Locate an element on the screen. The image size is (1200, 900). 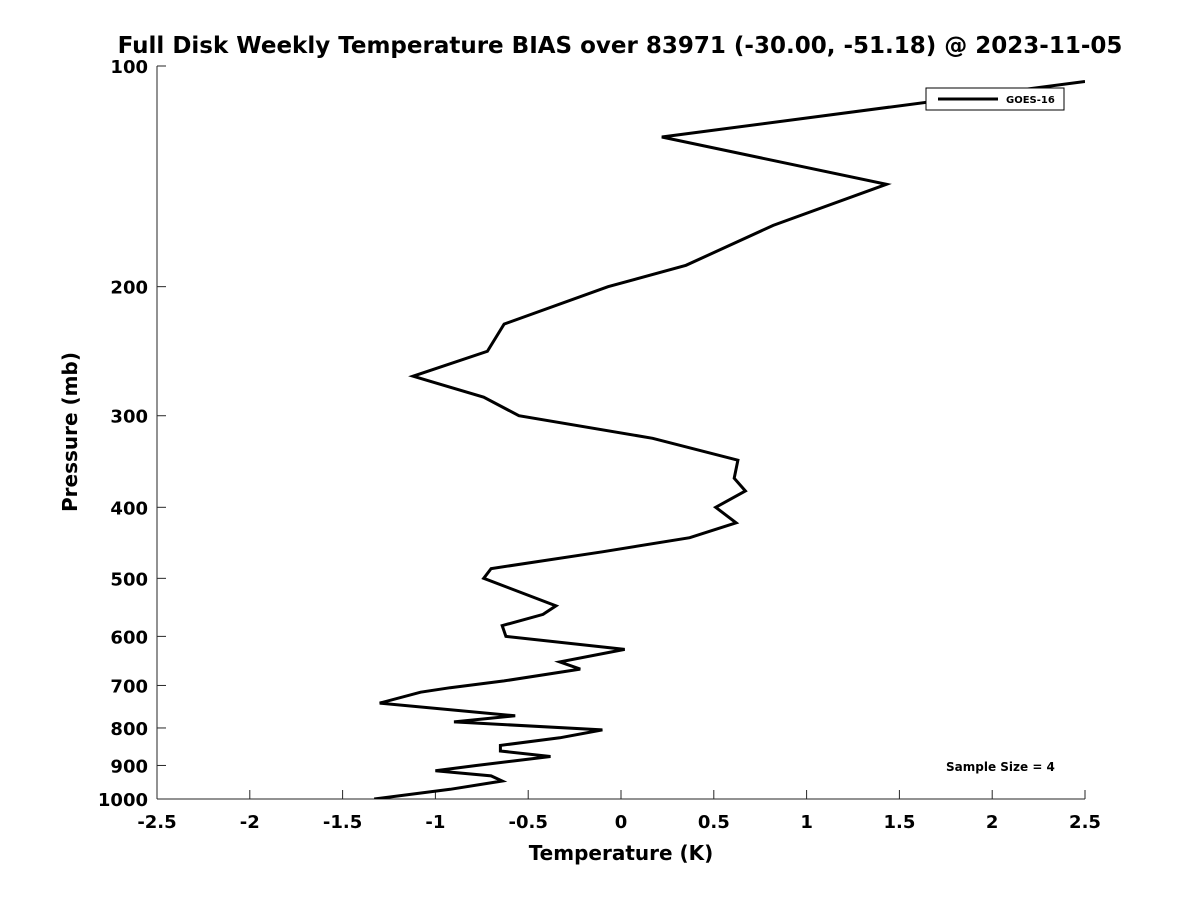
y-tick-label: 700 is located at coordinates (129, 686).